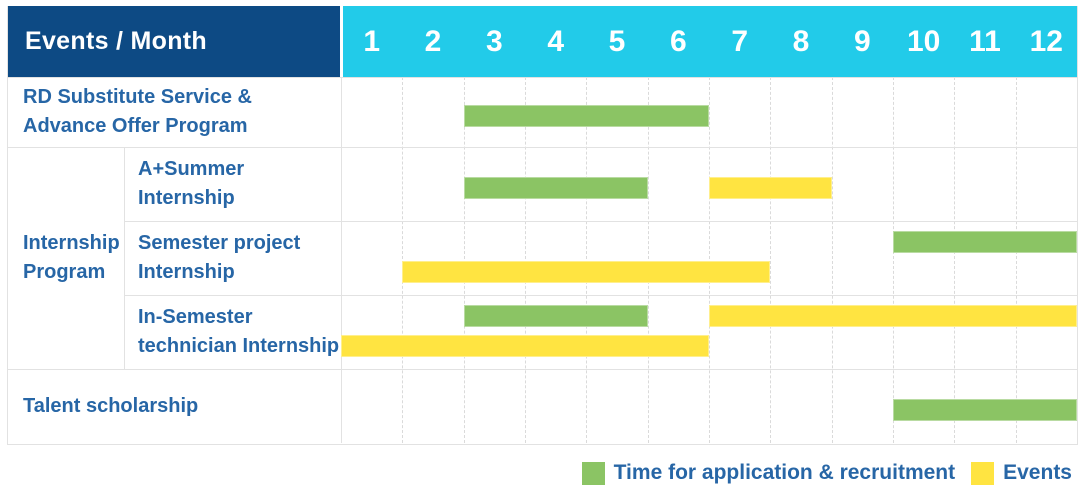 This screenshot has height=494, width=1080. What do you see at coordinates (985, 242) in the screenshot?
I see `bar-recruitment-semester-project-internship` at bounding box center [985, 242].